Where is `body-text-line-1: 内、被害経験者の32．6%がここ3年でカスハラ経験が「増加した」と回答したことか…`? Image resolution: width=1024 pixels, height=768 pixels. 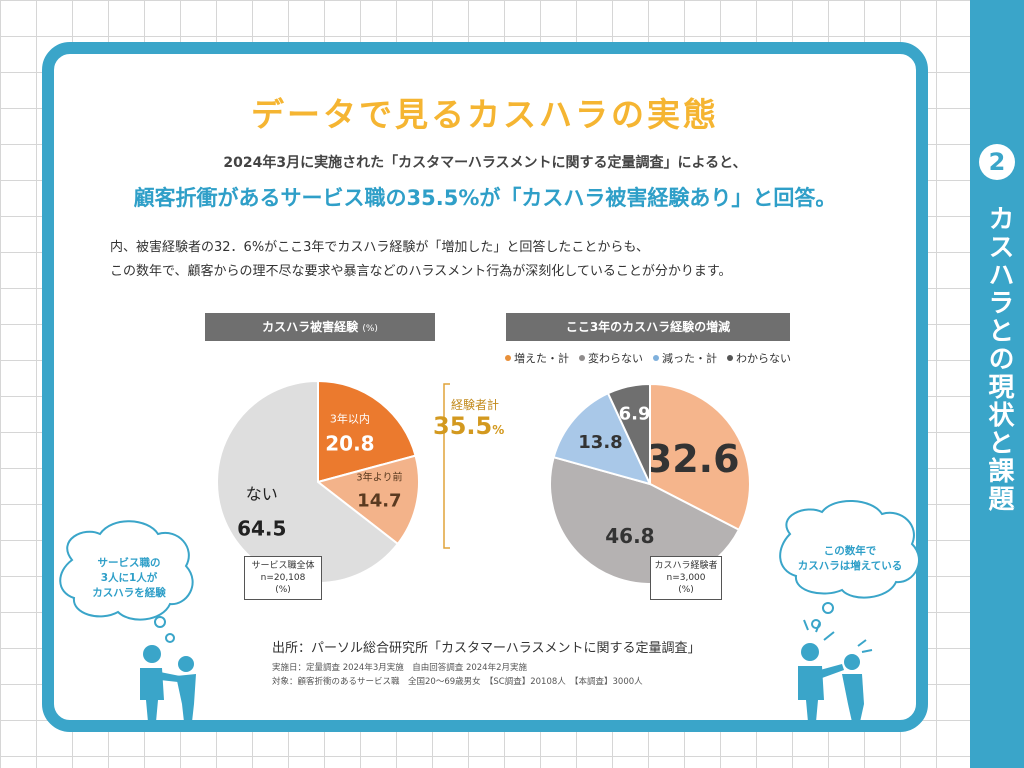 body-text-line-1: 内、被害経験者の32．6%がここ3年でカスハラ経験が「増加した」と回答したことか… is located at coordinates (380, 247).